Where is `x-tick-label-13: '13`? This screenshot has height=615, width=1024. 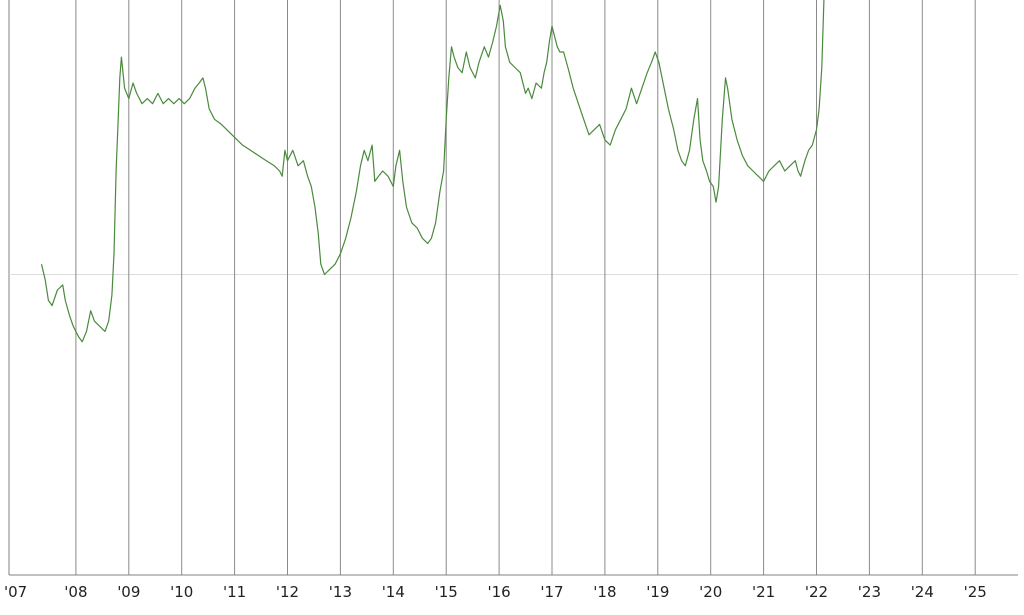 x-tick-label-13: '13 is located at coordinates (340, 592).